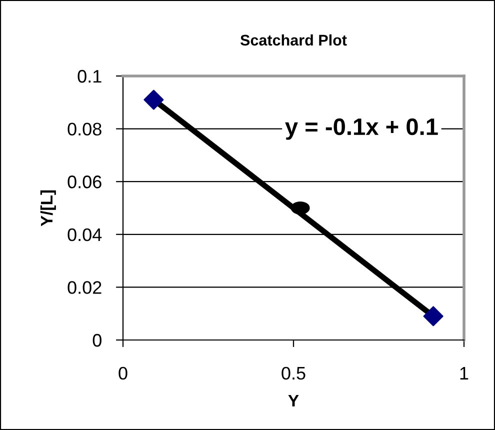  Describe the element at coordinates (48, 208) in the screenshot. I see `y-axis-title: Y/[L]` at that location.